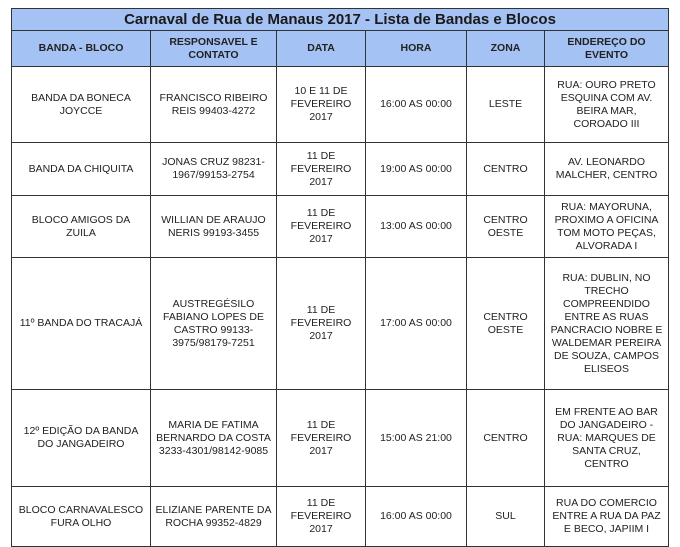 This screenshot has height=547, width=680. I want to click on cell-hora: 19:00 AS 00:00, so click(416, 169).